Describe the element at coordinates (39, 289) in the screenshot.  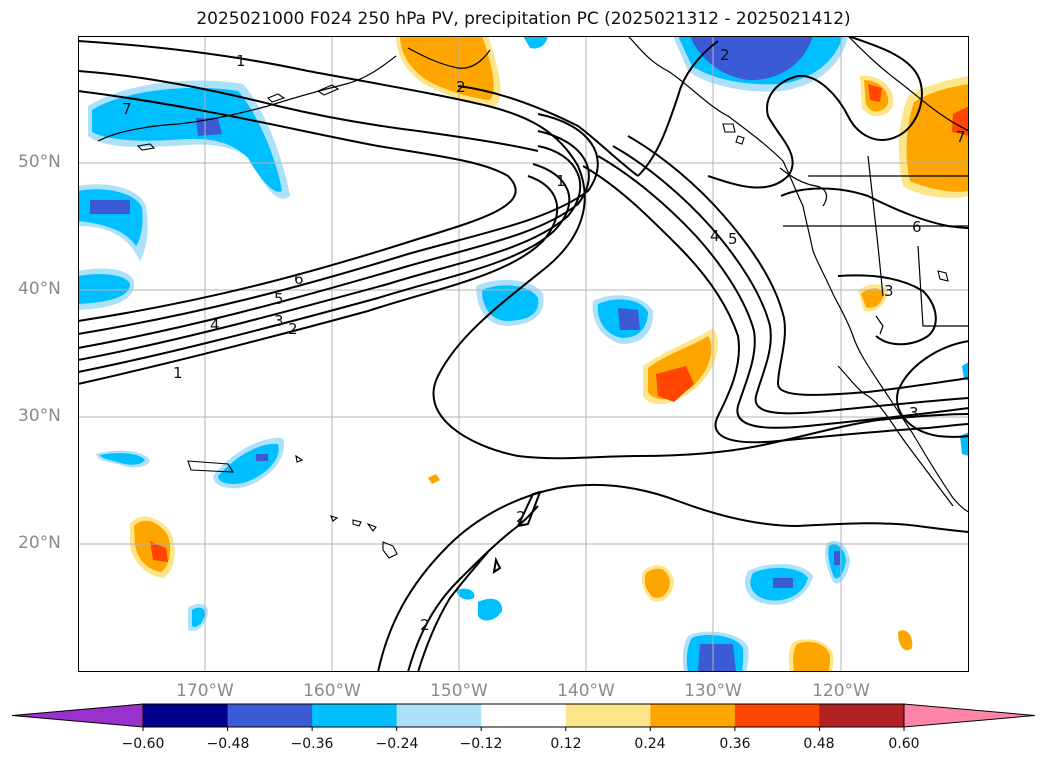
I see `lat-label: 40°N` at that location.